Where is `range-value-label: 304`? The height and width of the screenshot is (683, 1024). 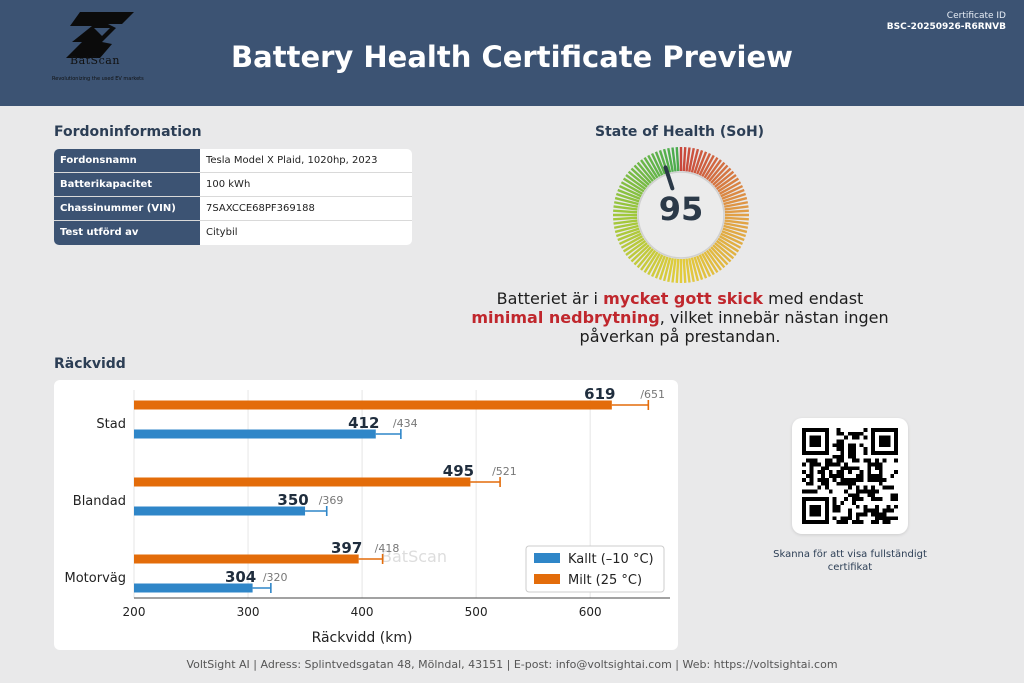 range-value-label: 304 is located at coordinates (240, 577).